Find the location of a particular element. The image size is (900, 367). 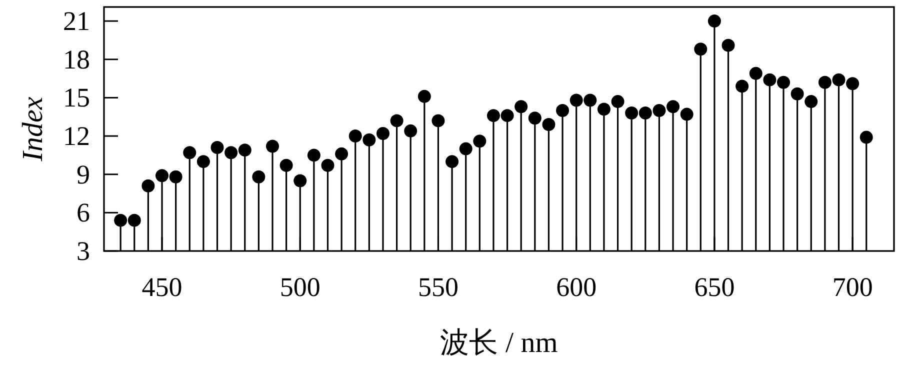

y-tick-label: 15 is located at coordinates (76, 97).